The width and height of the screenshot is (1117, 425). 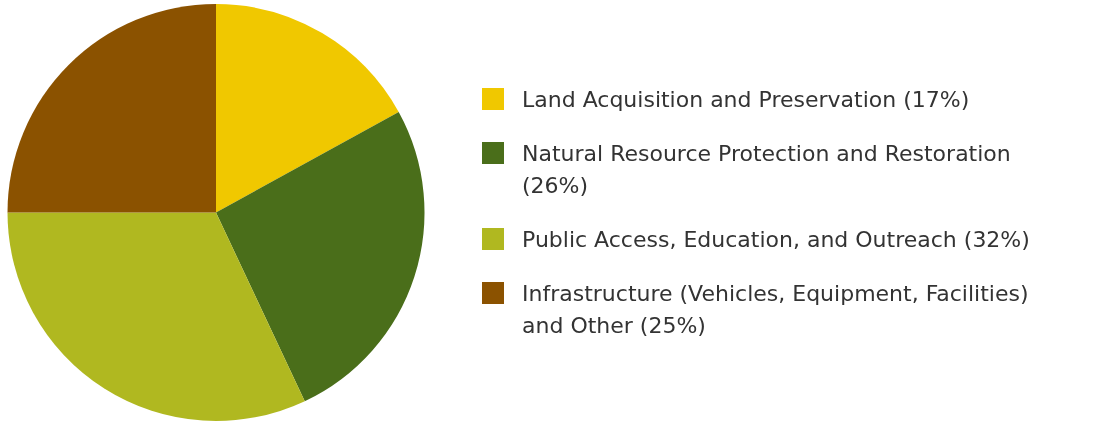 What do you see at coordinates (776, 239) in the screenshot?
I see `legend-label: Public Access, Education, and Outreach (32%)` at bounding box center [776, 239].